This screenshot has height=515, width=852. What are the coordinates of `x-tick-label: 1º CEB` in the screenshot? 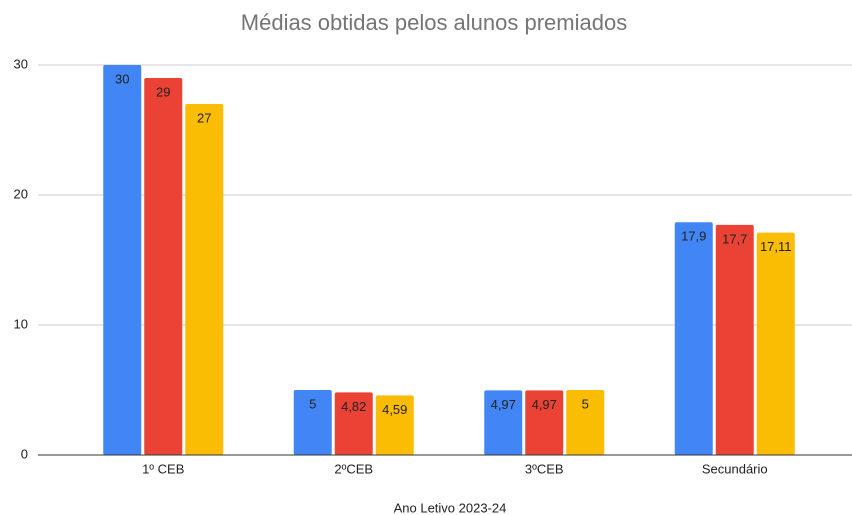 It's located at (163, 468).